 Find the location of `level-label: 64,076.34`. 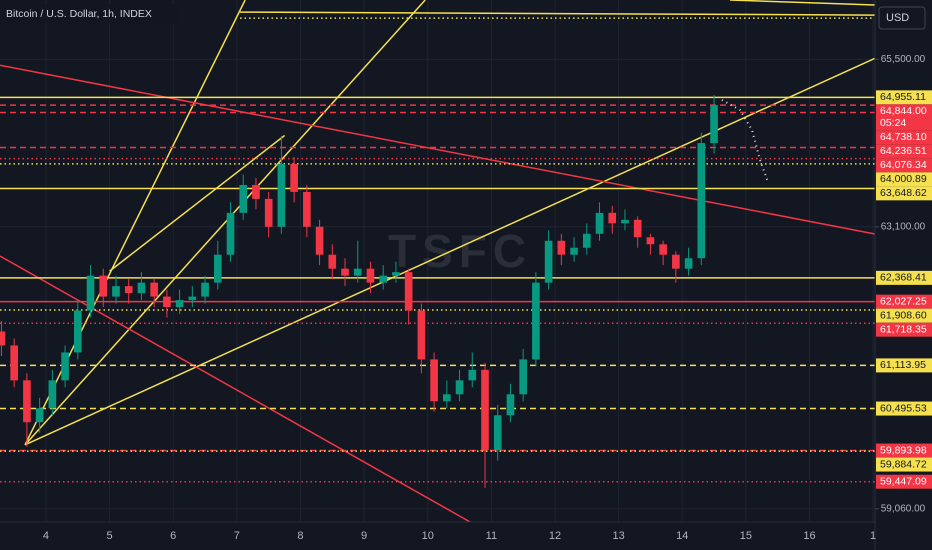

level-label: 64,076.34 is located at coordinates (903, 165).